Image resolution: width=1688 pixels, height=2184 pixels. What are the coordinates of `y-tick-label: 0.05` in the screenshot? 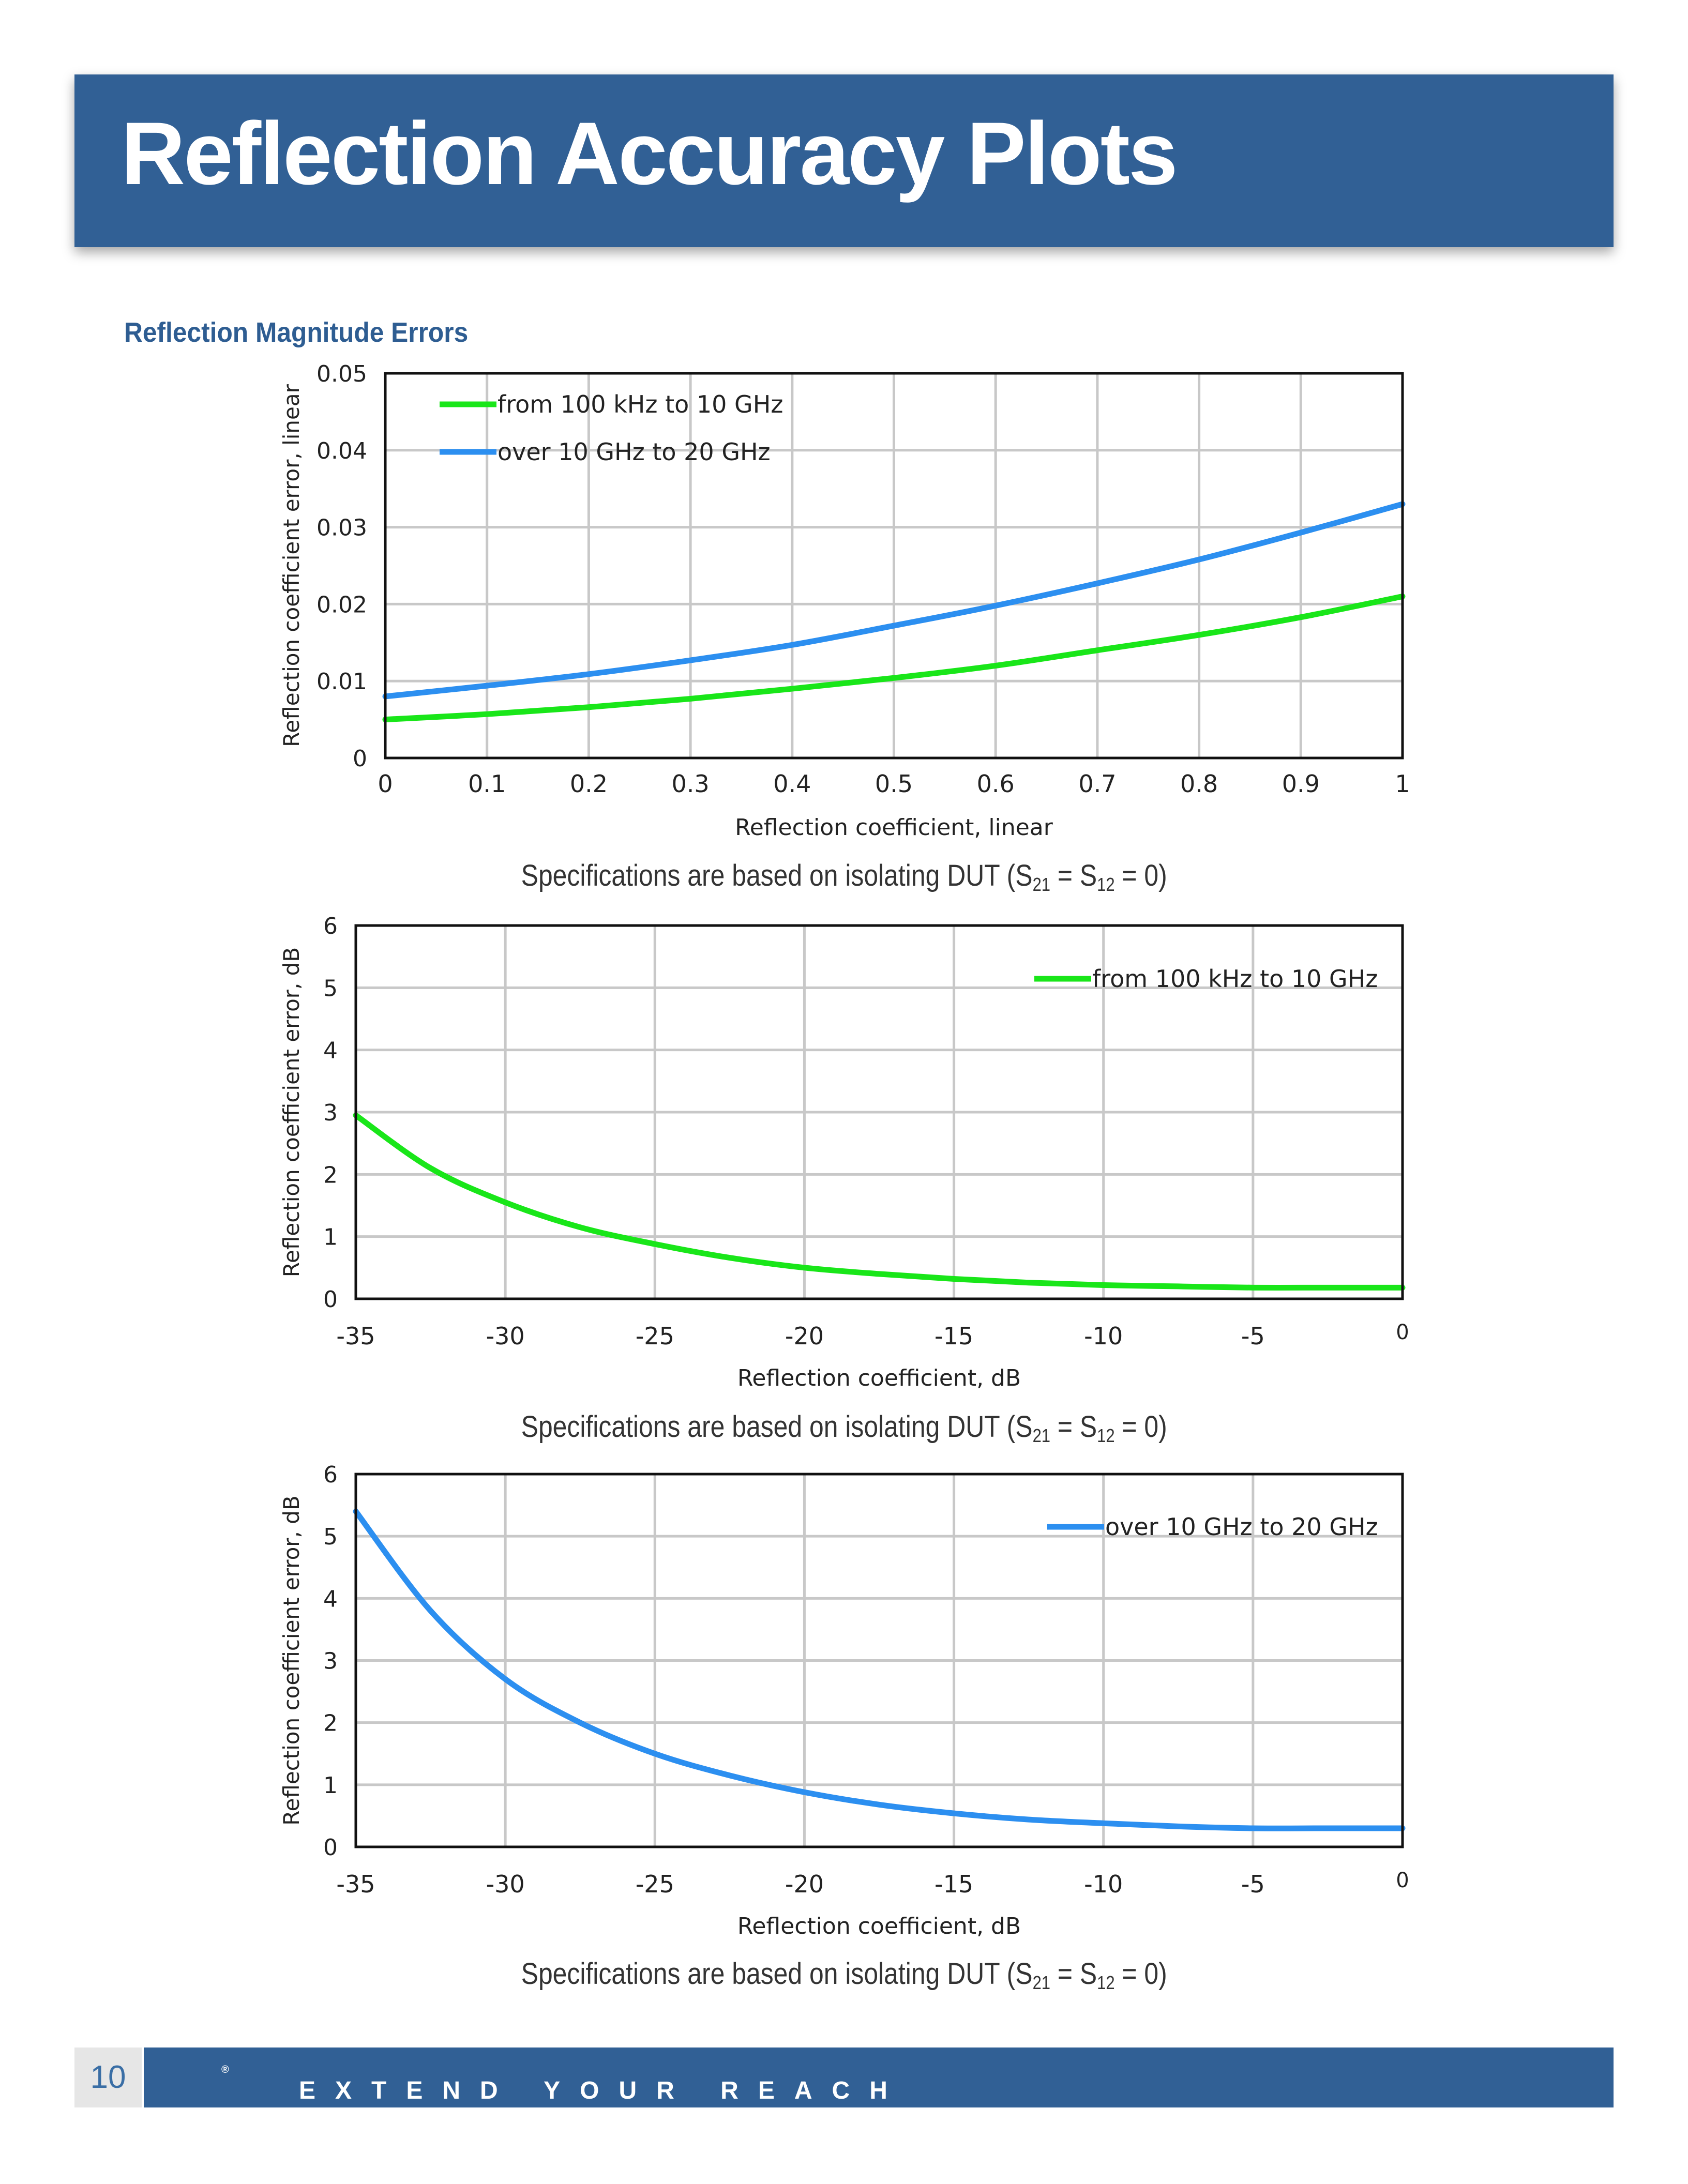 It's located at (342, 374).